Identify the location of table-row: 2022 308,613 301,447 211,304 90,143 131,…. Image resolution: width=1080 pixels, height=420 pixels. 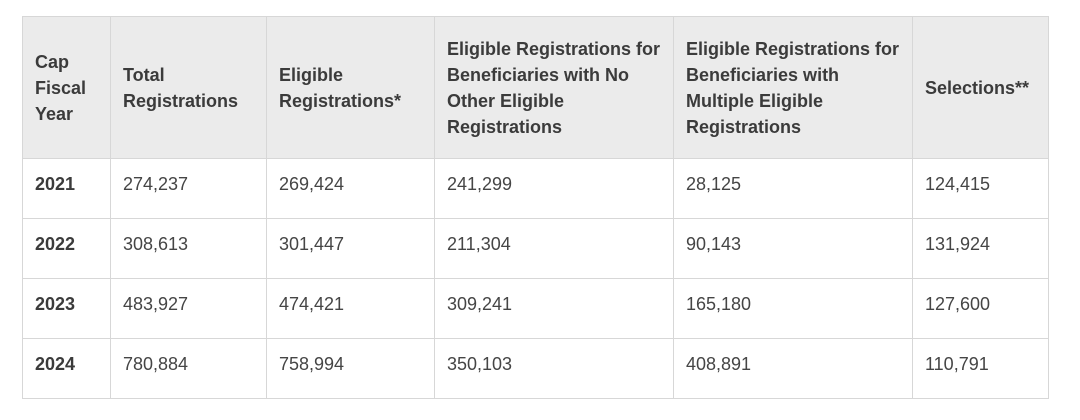
(535, 248).